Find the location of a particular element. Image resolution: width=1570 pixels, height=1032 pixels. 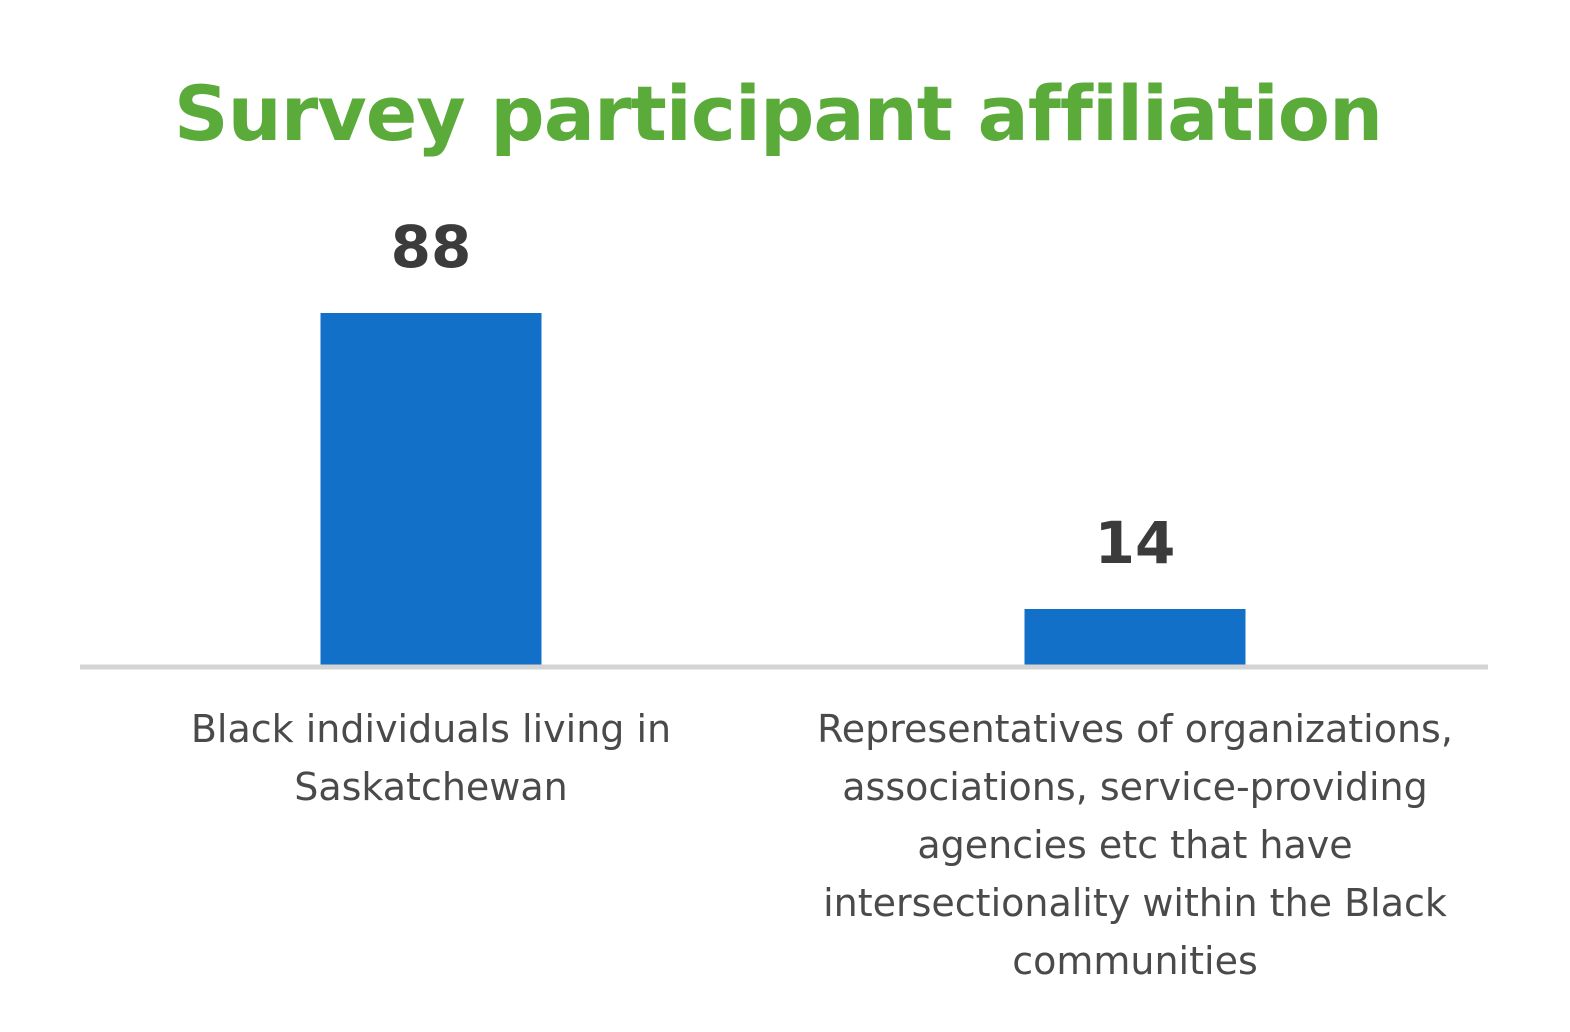

chart-title: Survey participant affiliation is located at coordinates (778, 113).